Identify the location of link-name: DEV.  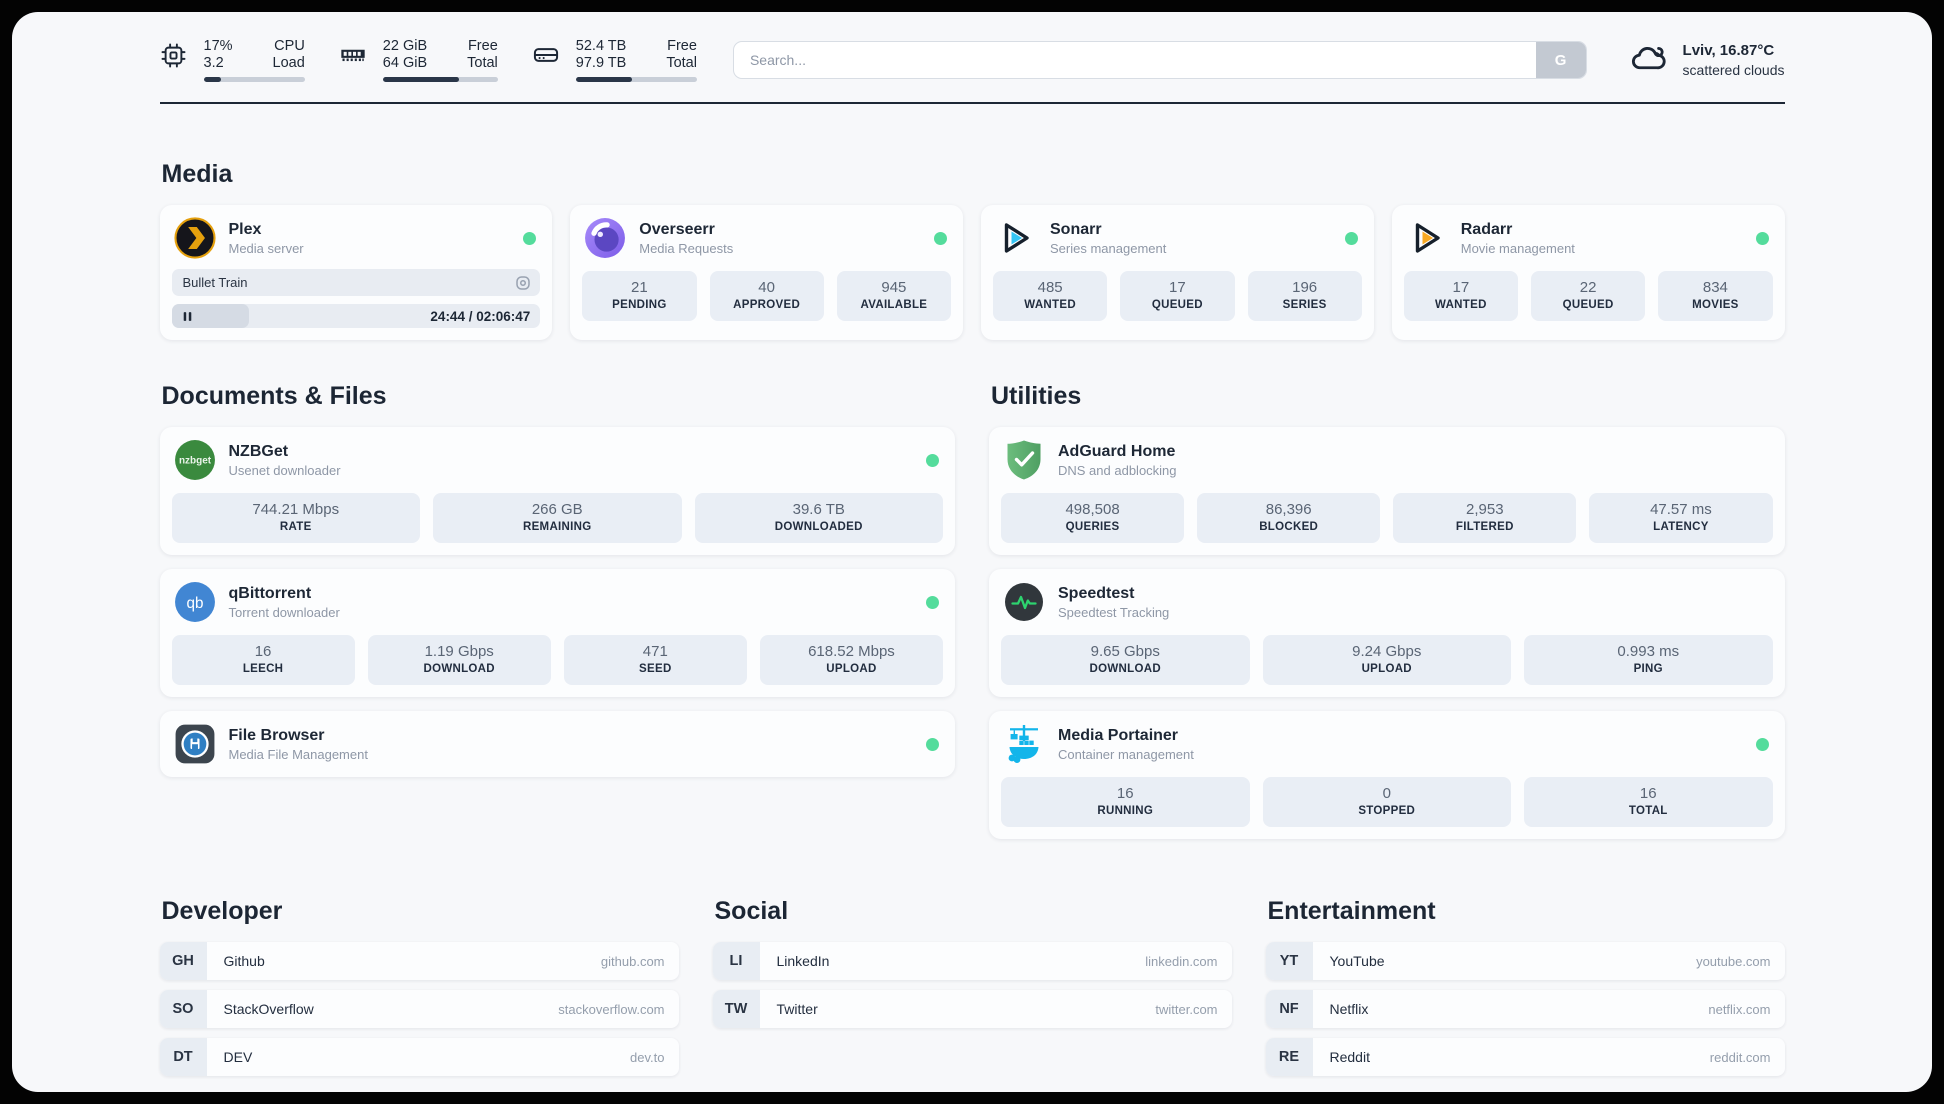
(238, 1057).